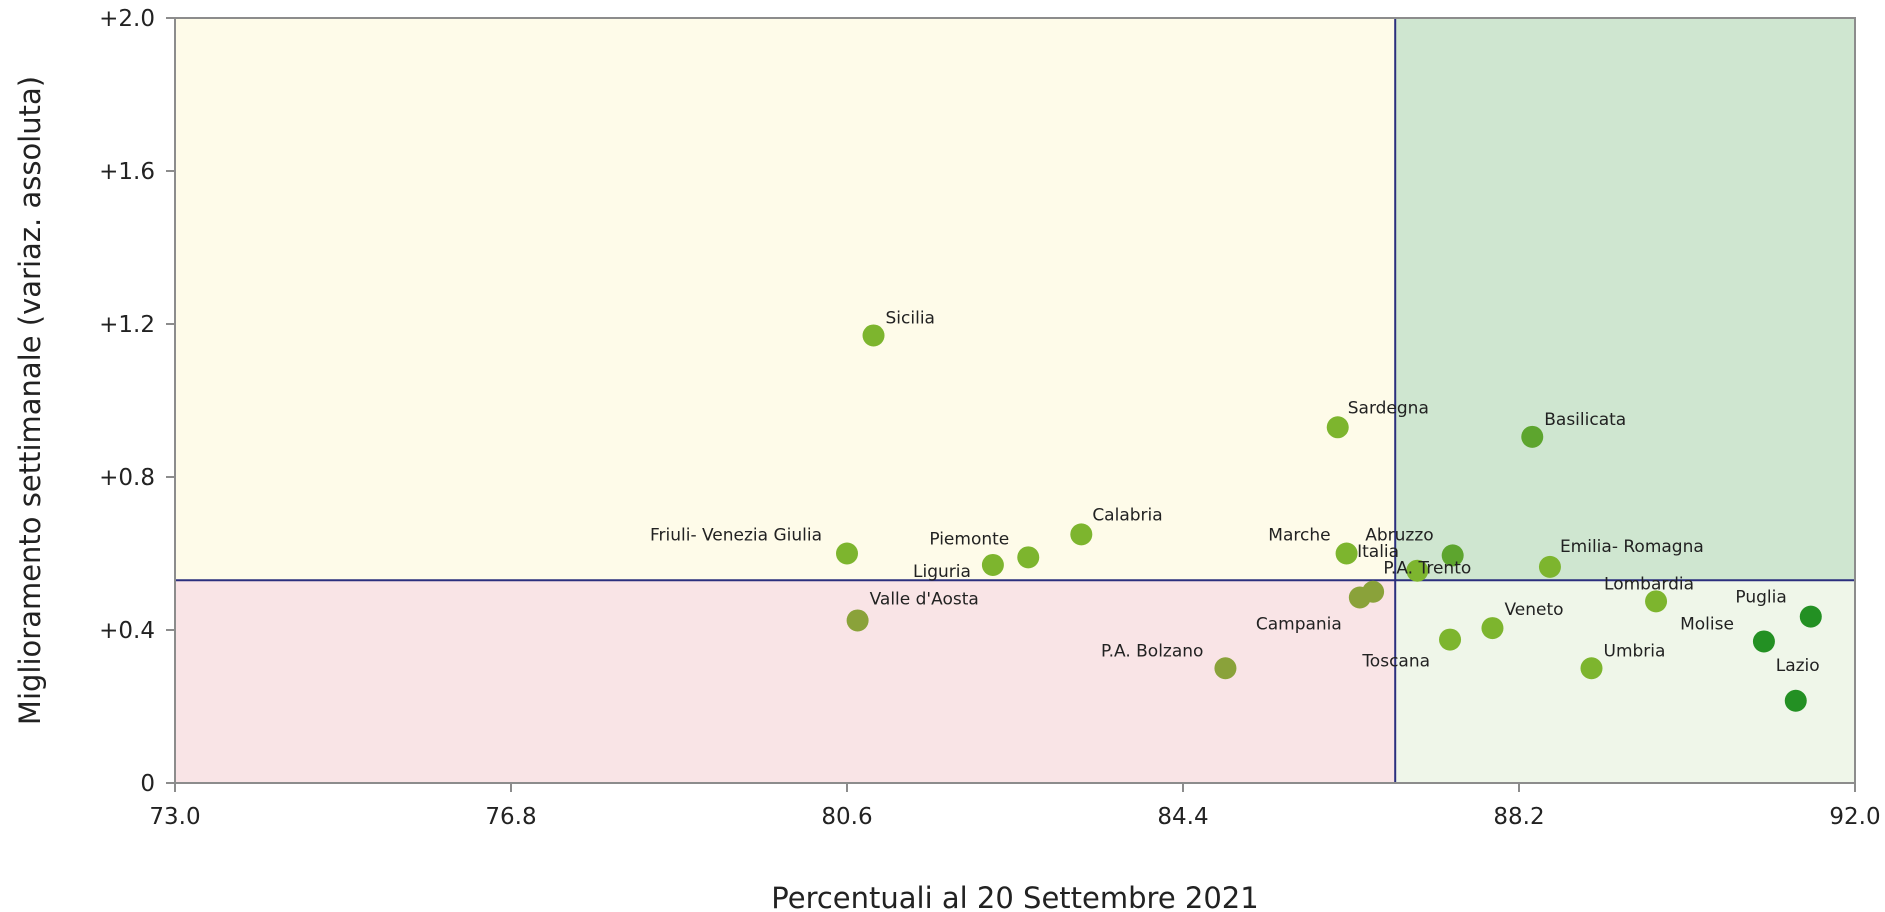  Describe the element at coordinates (1798, 666) in the screenshot. I see `data-point-label: Lazio` at that location.